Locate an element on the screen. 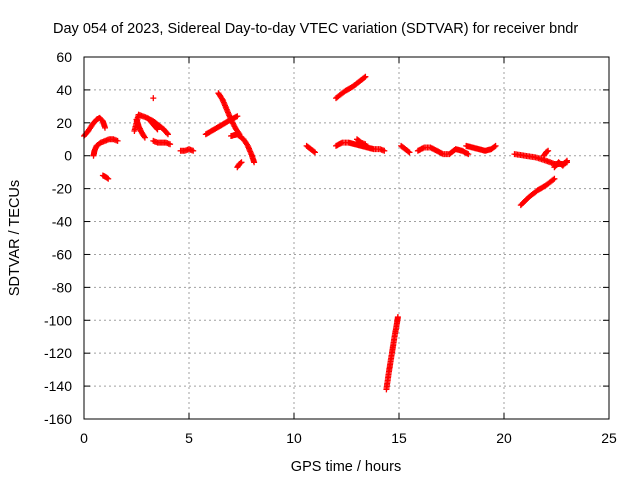  series-5-points is located at coordinates (153, 124).